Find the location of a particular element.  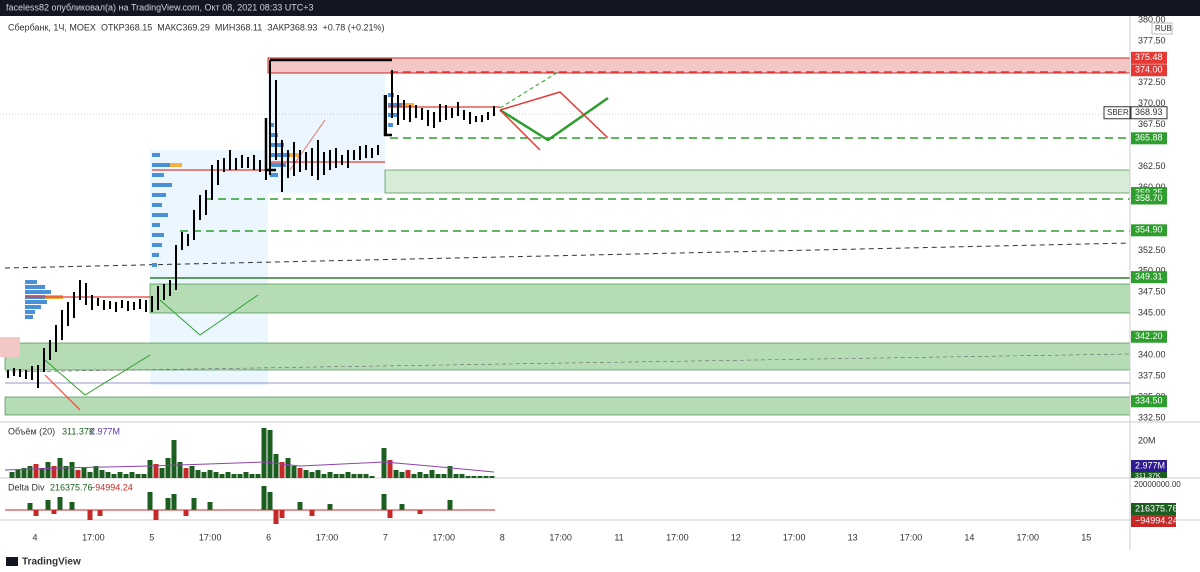

price-tag-label: 349.31 is located at coordinates (1149, 277).